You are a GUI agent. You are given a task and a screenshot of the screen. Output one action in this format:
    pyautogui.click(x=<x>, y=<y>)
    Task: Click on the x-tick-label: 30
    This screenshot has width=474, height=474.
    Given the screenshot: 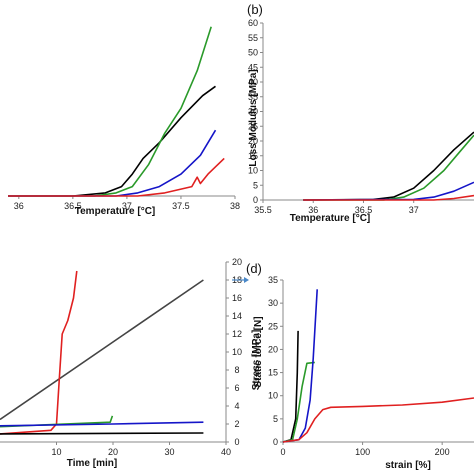 What is the action you would take?
    pyautogui.click(x=169, y=452)
    